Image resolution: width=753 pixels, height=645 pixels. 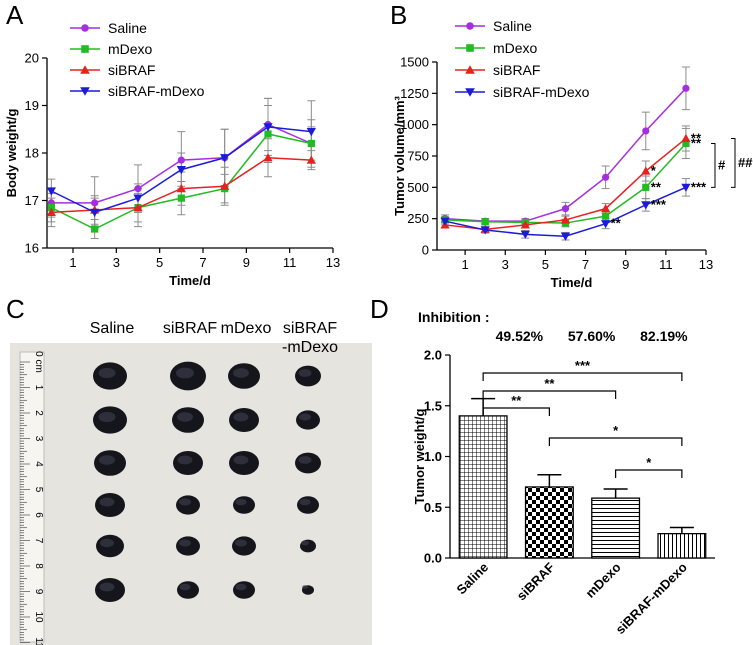 I want to click on y-axis-title: Tumor weight/g, so click(x=419, y=457).